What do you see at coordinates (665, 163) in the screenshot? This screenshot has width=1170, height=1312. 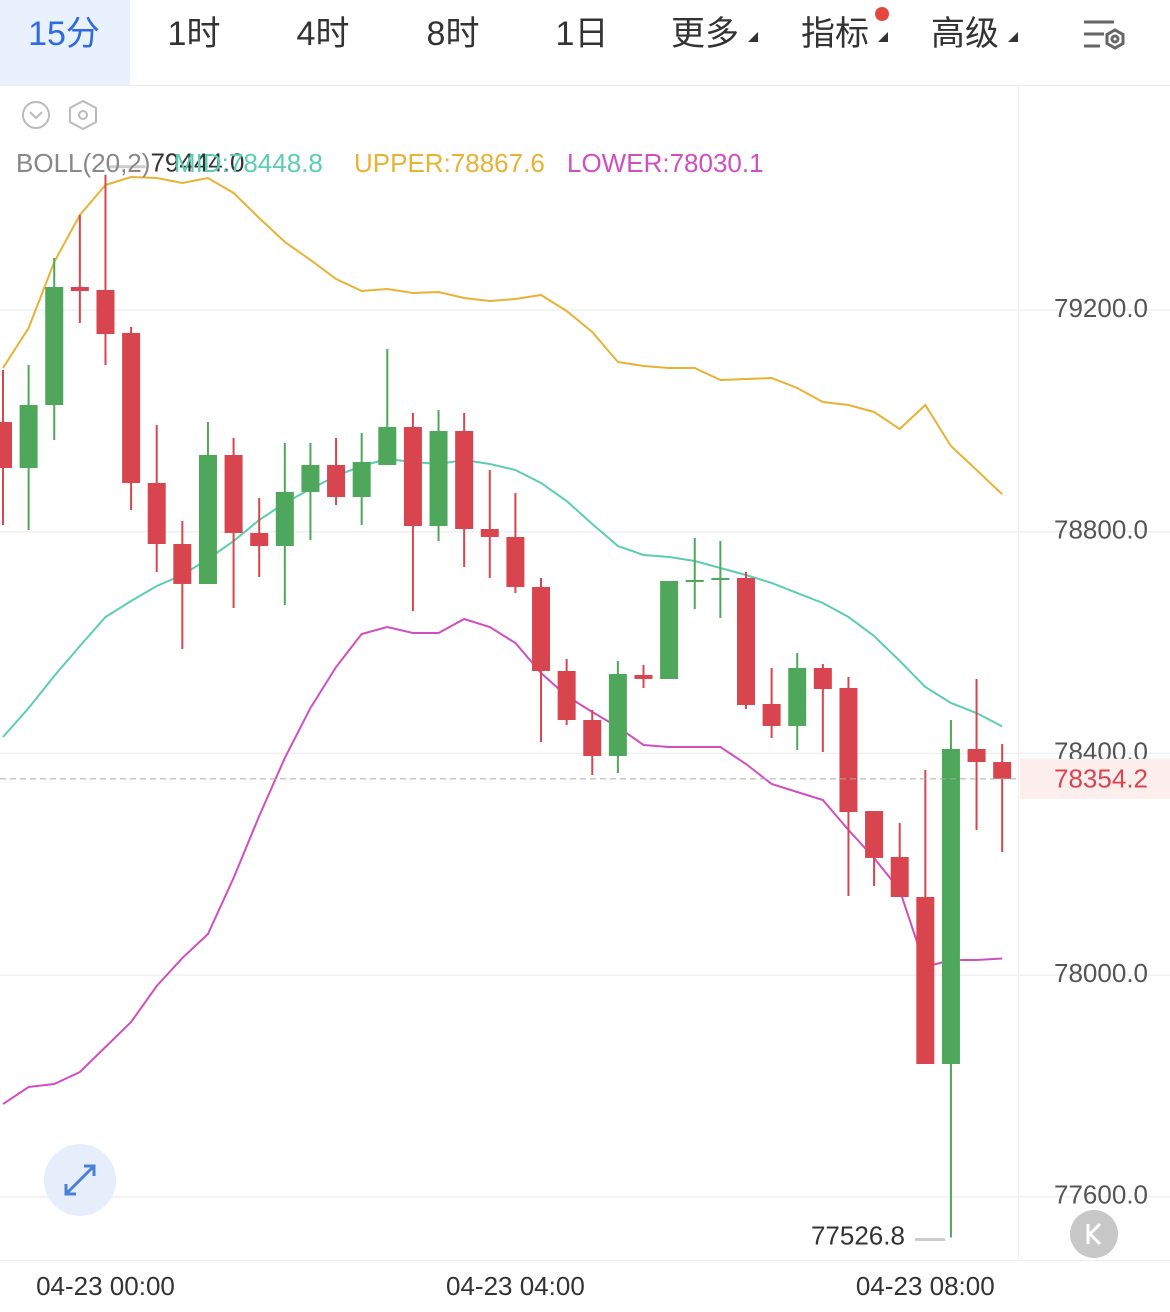 I see `legend-entry: LOWER:78030.1` at bounding box center [665, 163].